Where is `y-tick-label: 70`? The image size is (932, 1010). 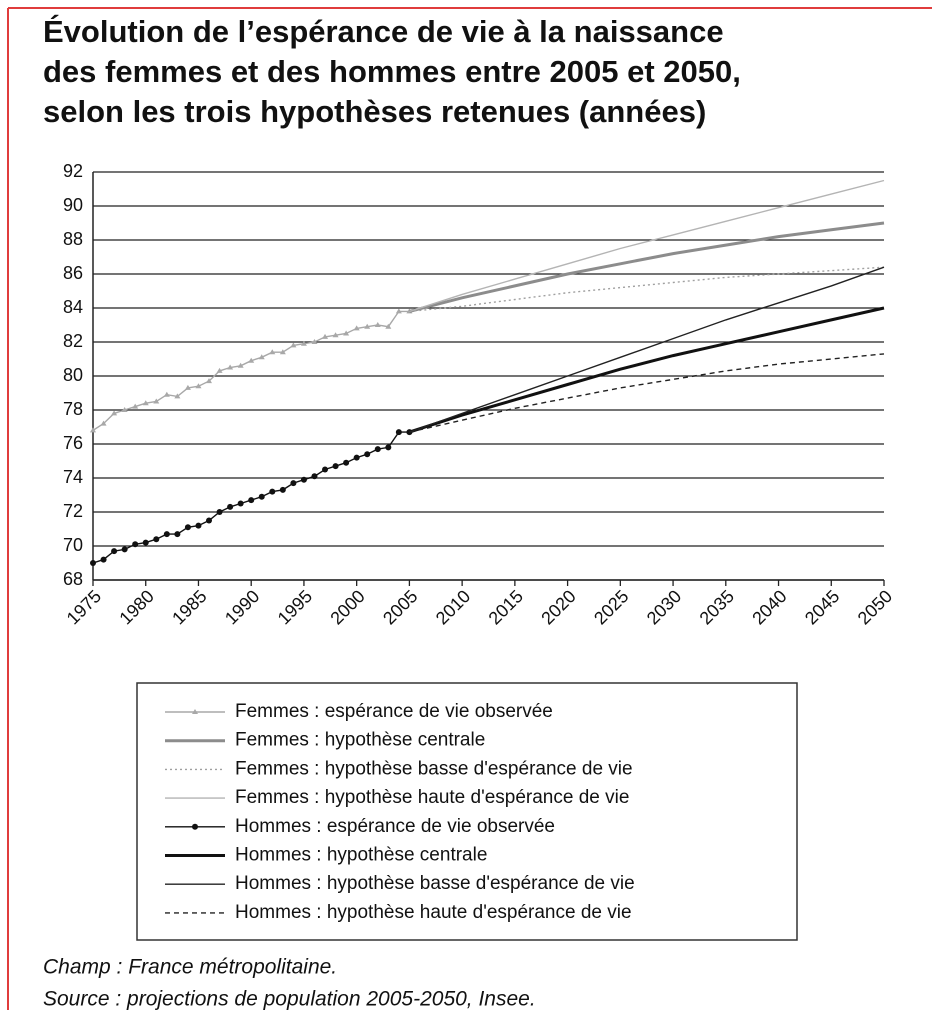 y-tick-label: 70 is located at coordinates (73, 545).